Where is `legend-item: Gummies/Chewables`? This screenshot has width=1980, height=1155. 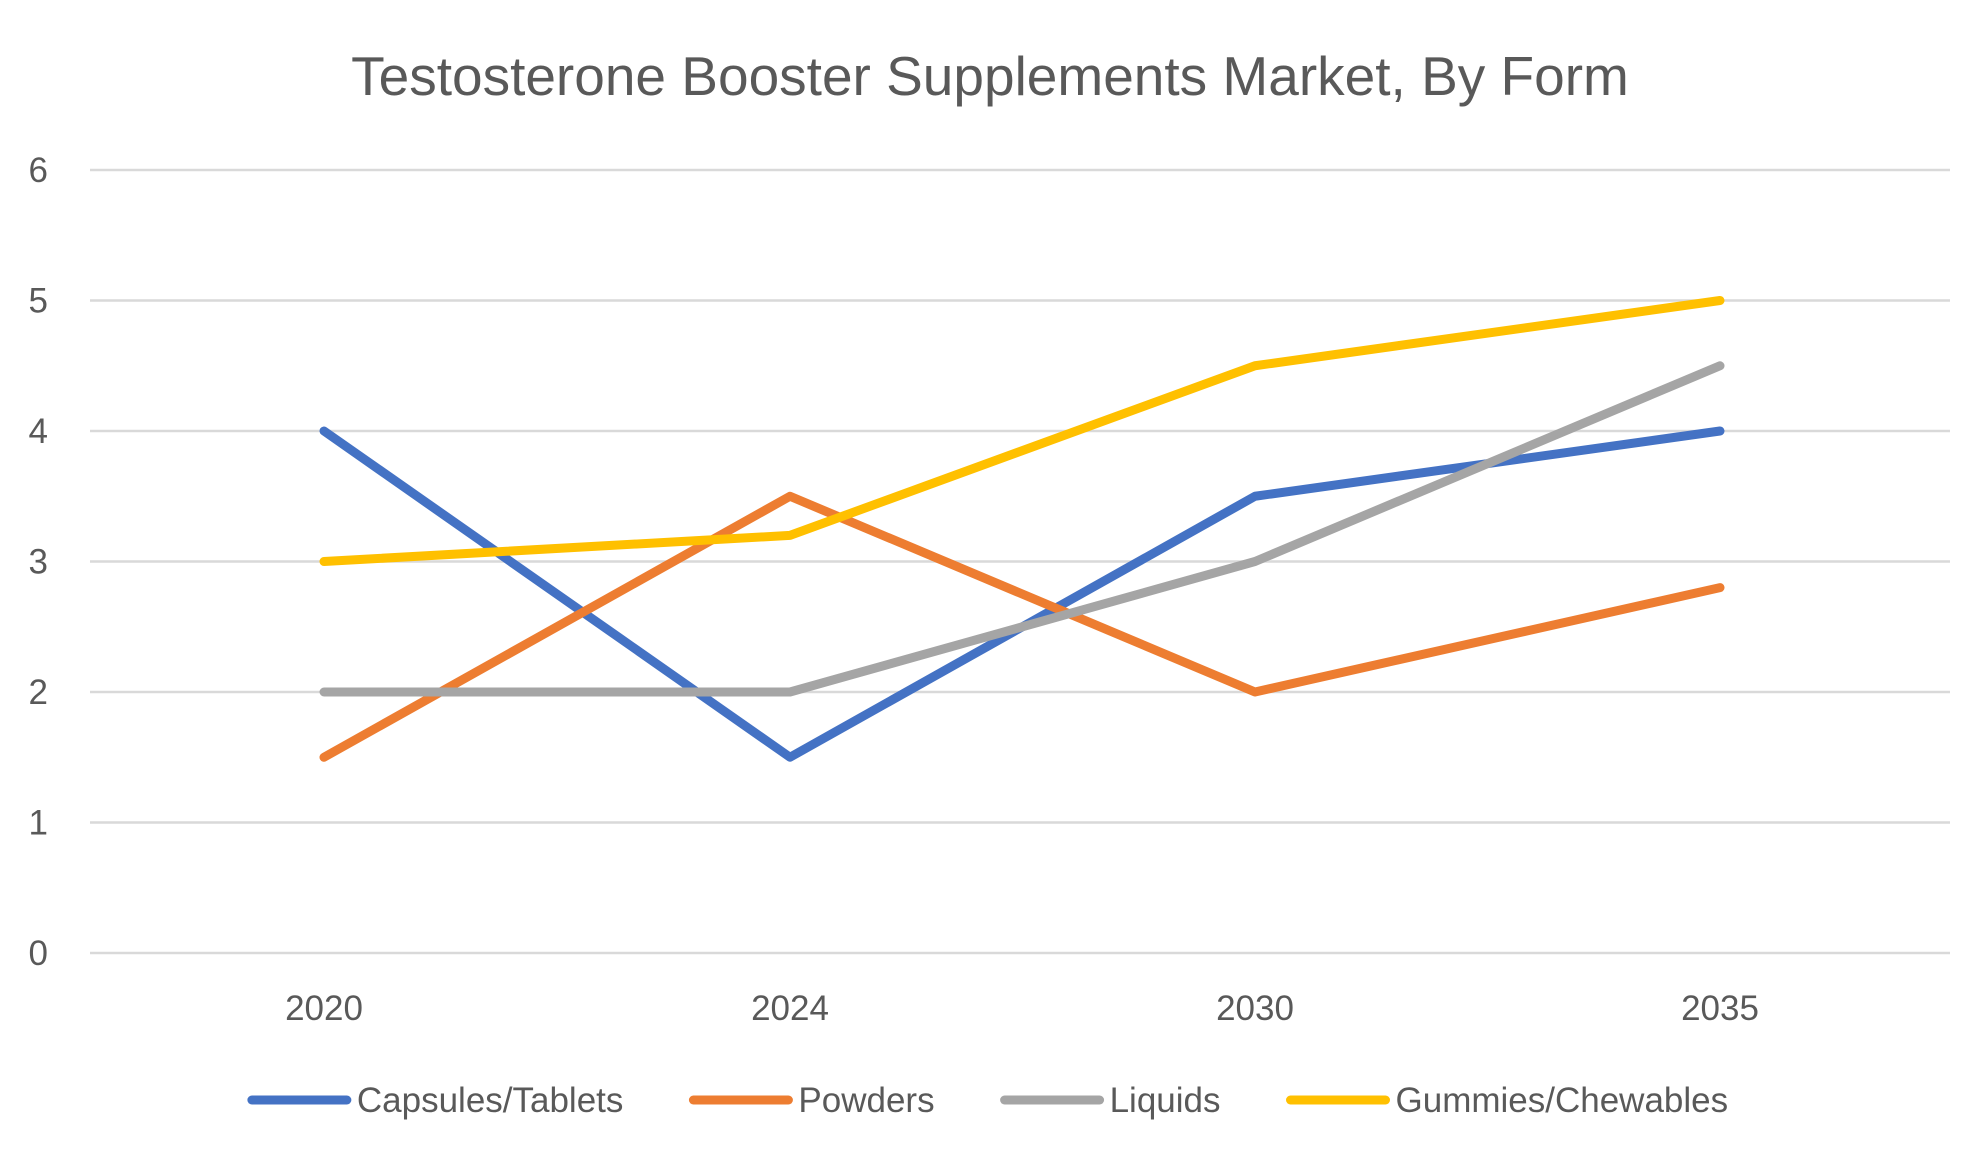 legend-item: Gummies/Chewables is located at coordinates (1507, 1100).